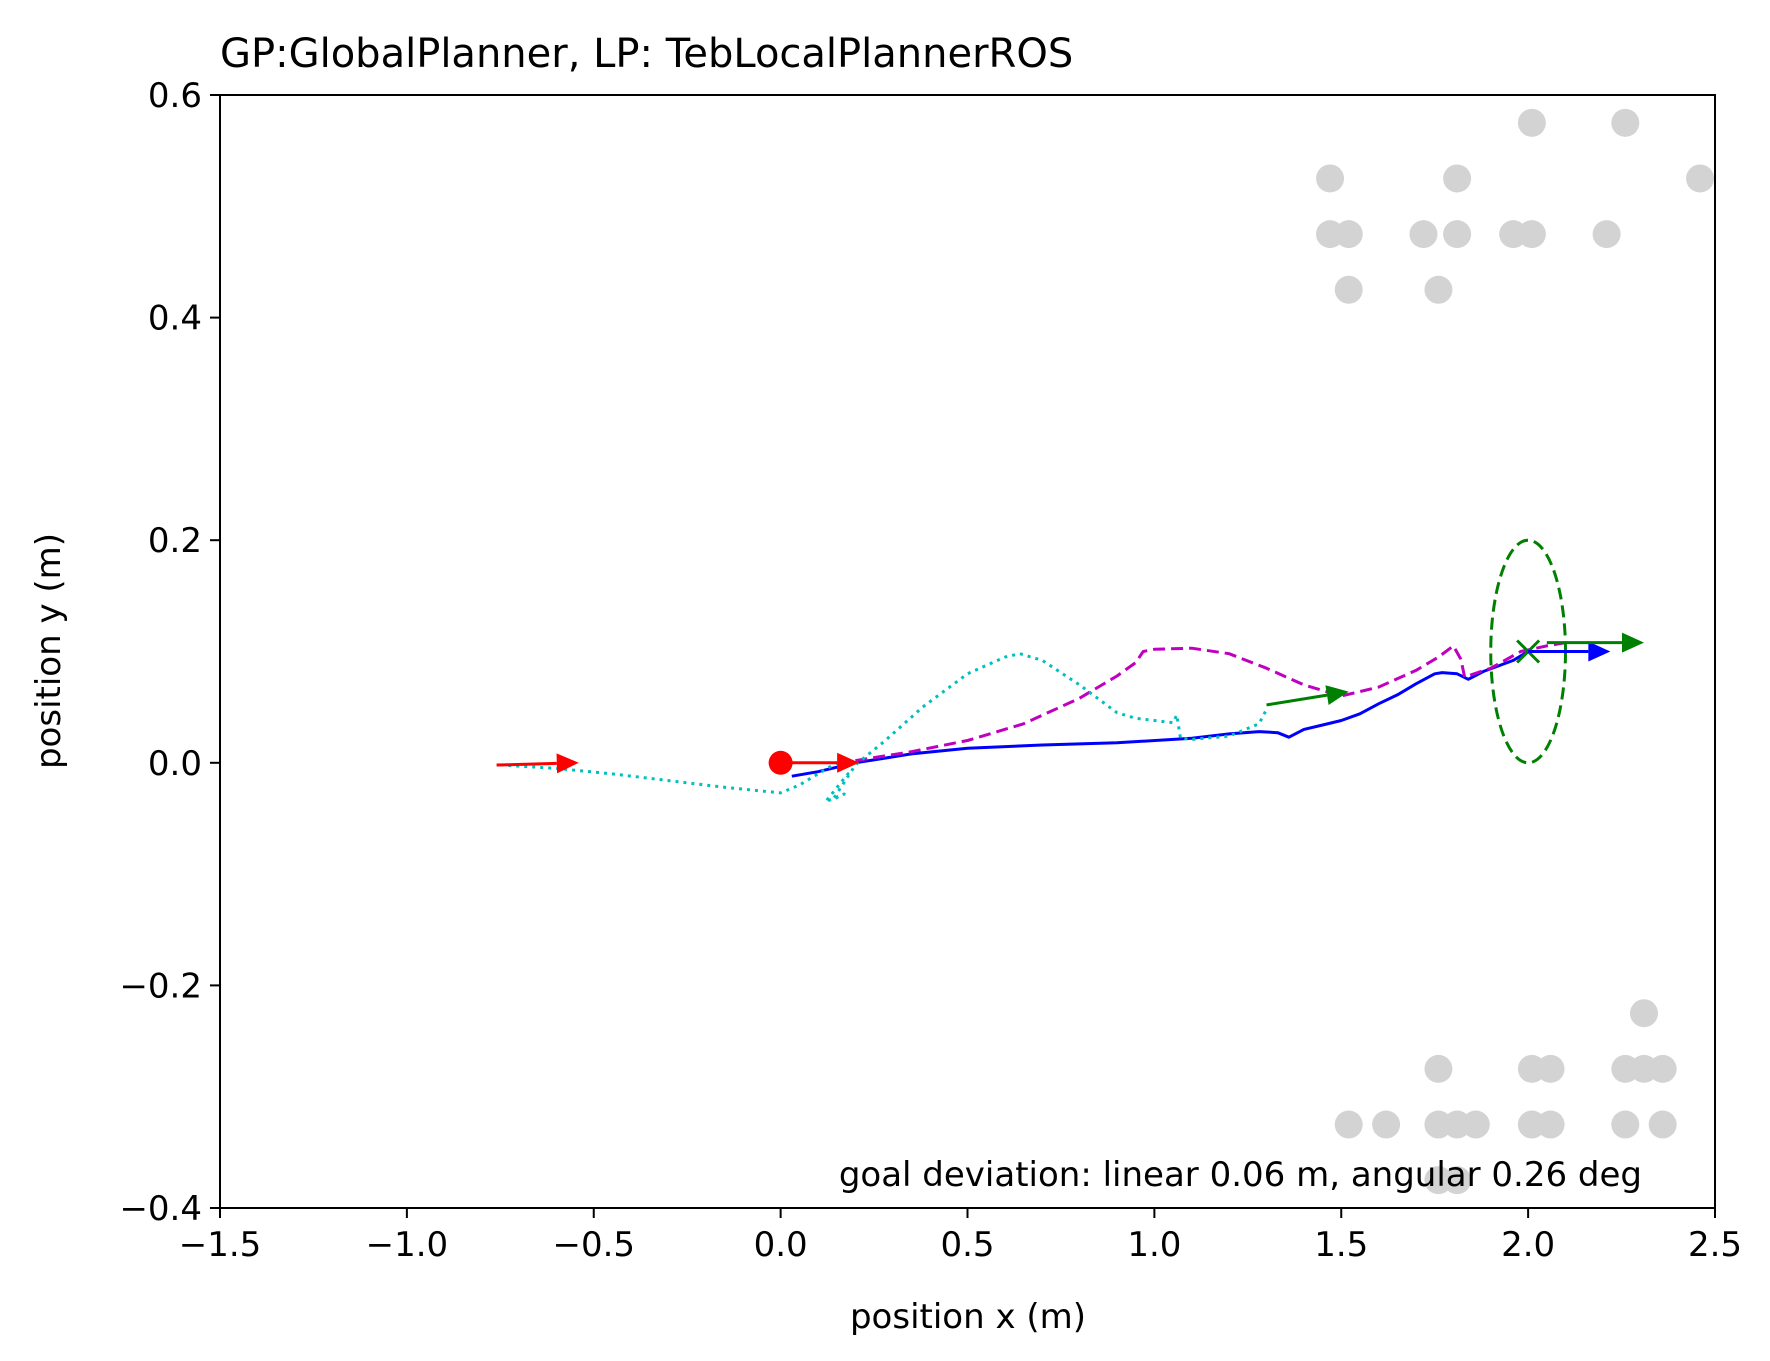 This screenshot has height=1361, width=1770. Describe the element at coordinates (593, 1245) in the screenshot. I see `x-tick-label: −0.5` at that location.